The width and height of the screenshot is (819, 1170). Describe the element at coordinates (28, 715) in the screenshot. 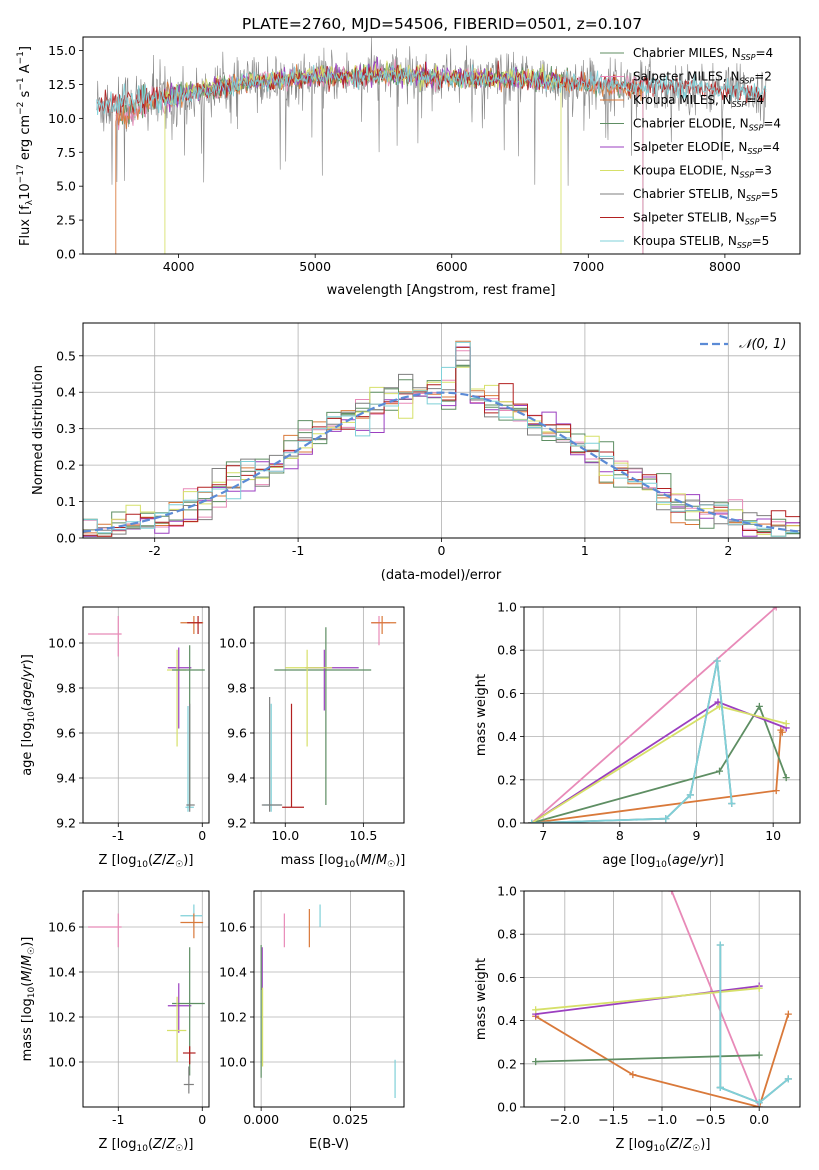

I see `age-vs-Z-y-label: age [log10(age/yr)]` at that location.